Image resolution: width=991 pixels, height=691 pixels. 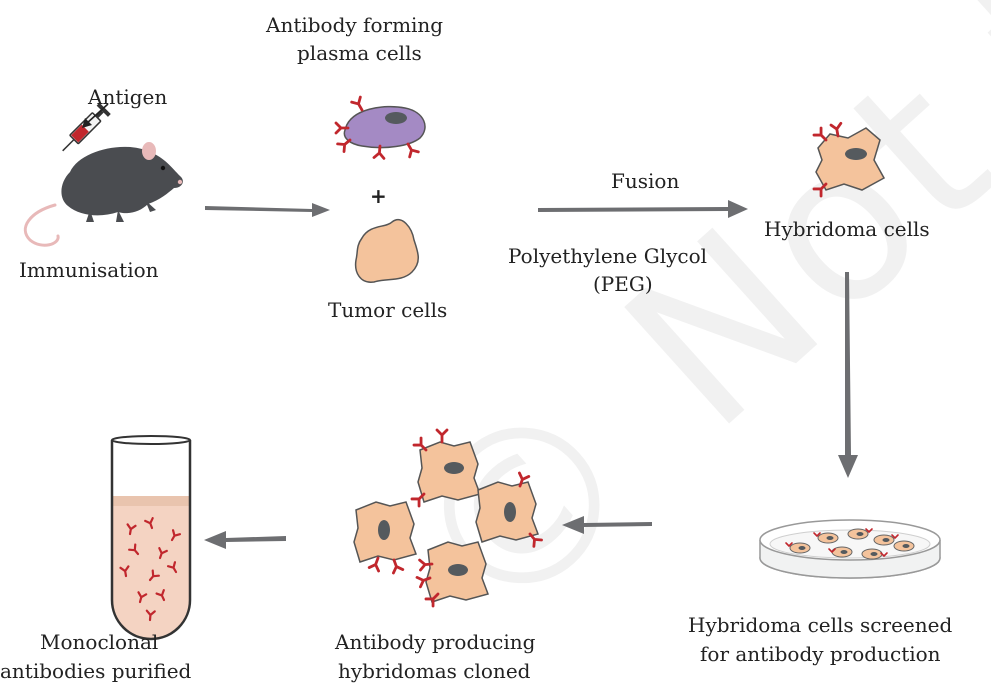 What do you see at coordinates (103, 194) in the screenshot?
I see `mouse-illustration` at bounding box center [103, 194].